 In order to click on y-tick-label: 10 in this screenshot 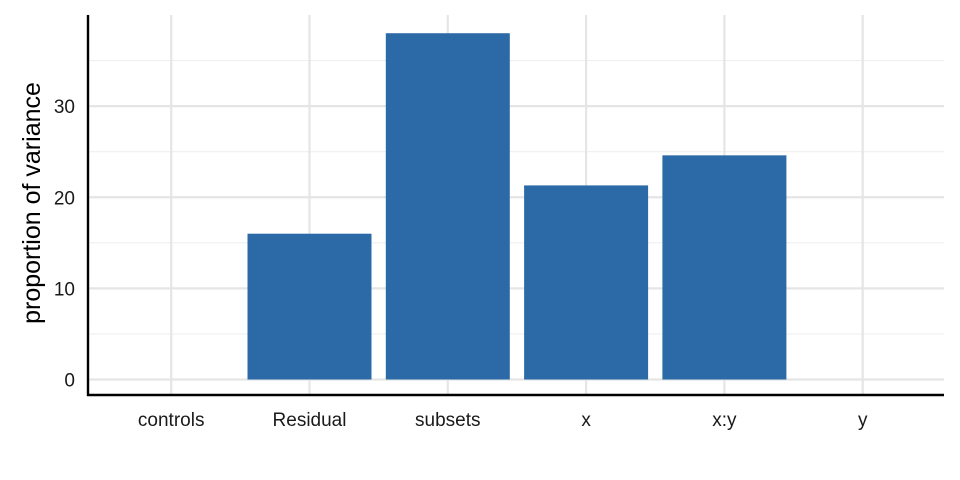, I will do `click(64, 289)`.